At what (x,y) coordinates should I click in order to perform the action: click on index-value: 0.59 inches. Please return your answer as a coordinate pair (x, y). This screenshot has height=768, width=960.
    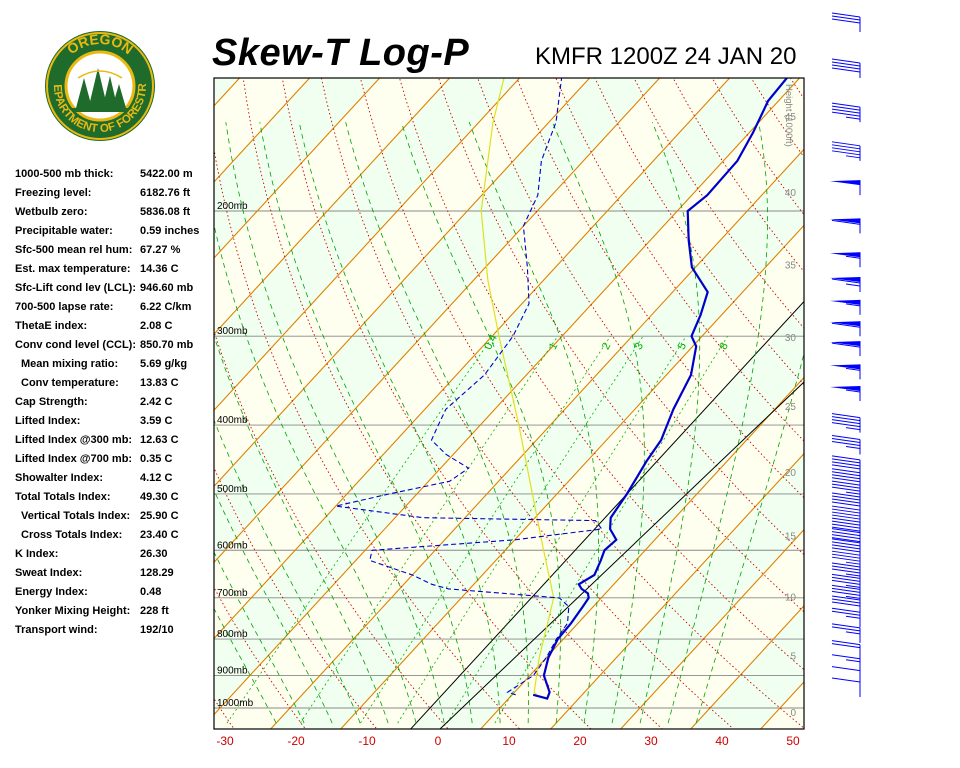
    Looking at the image, I should click on (170, 231).